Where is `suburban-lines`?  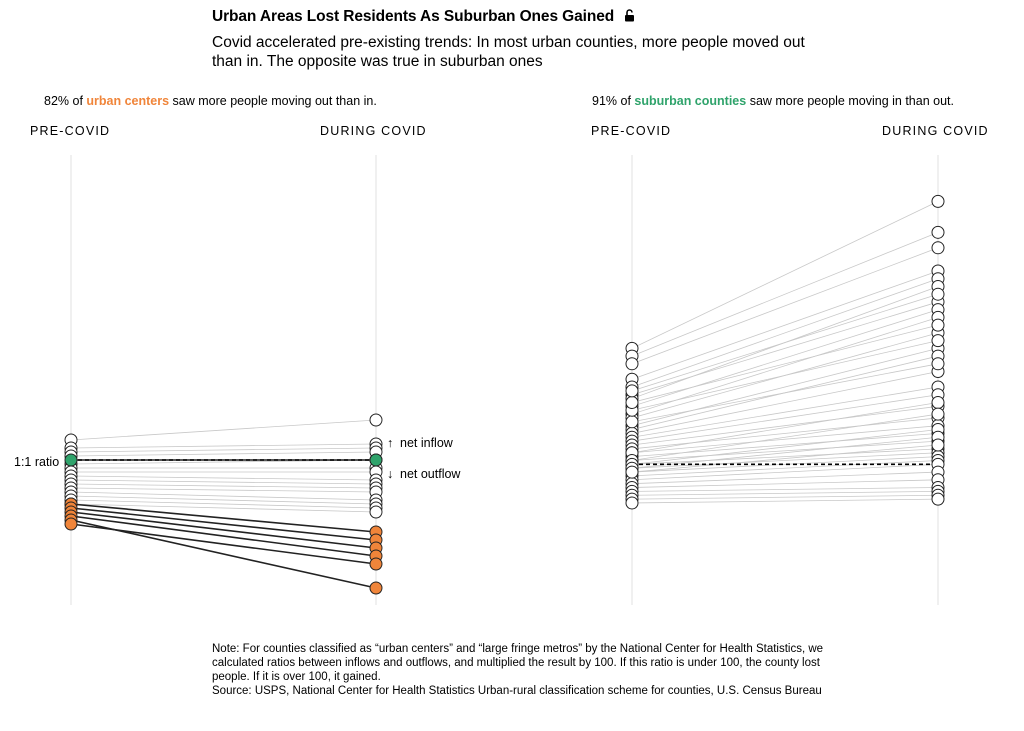
suburban-lines is located at coordinates (785, 352).